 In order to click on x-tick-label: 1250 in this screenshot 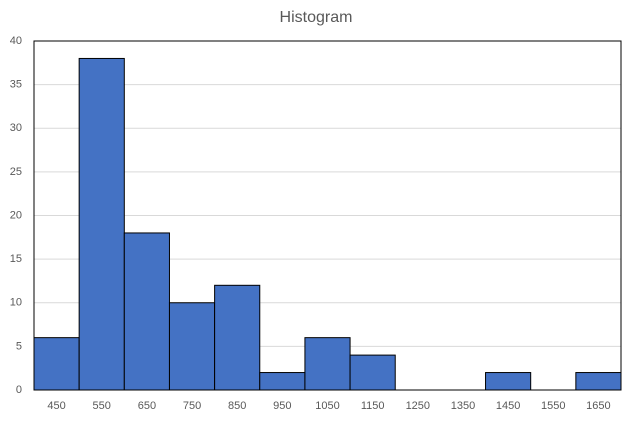, I will do `click(418, 406)`.